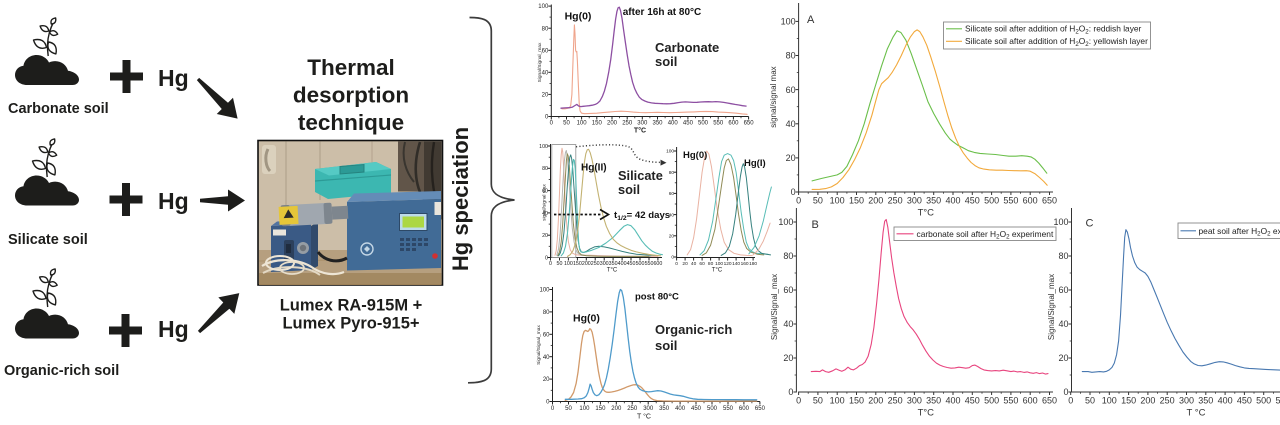  What do you see at coordinates (693, 329) in the screenshot?
I see `svg-text: Organic-rich` at bounding box center [693, 329].